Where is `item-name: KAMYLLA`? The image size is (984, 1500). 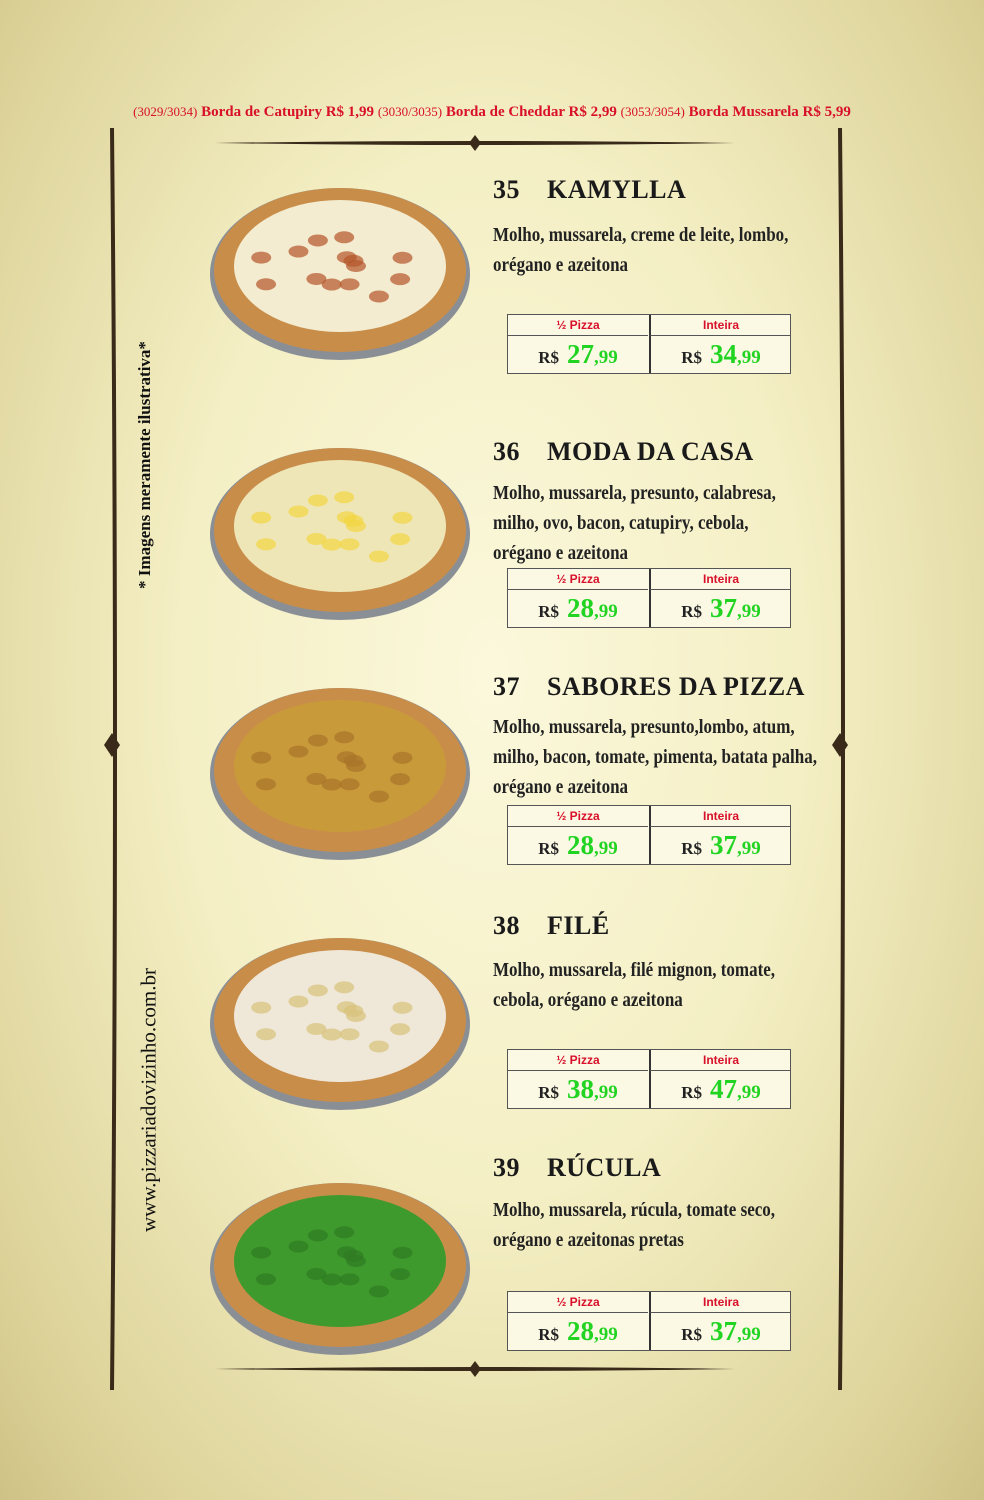
item-name: KAMYLLA is located at coordinates (617, 189).